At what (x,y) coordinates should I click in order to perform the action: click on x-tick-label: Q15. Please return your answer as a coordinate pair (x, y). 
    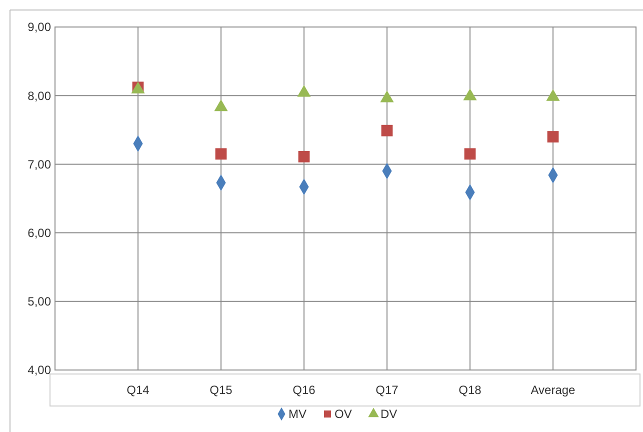
    Looking at the image, I should click on (221, 390).